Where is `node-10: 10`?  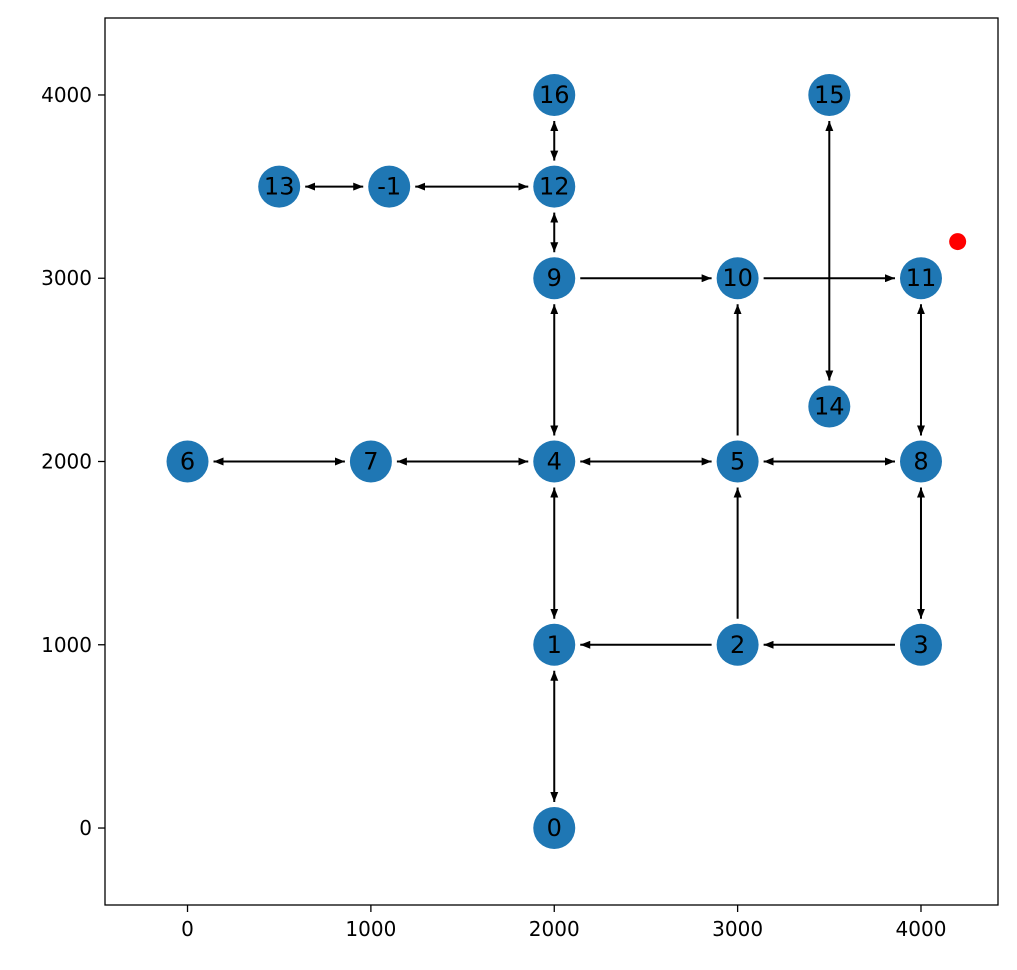
node-10: 10 is located at coordinates (737, 278).